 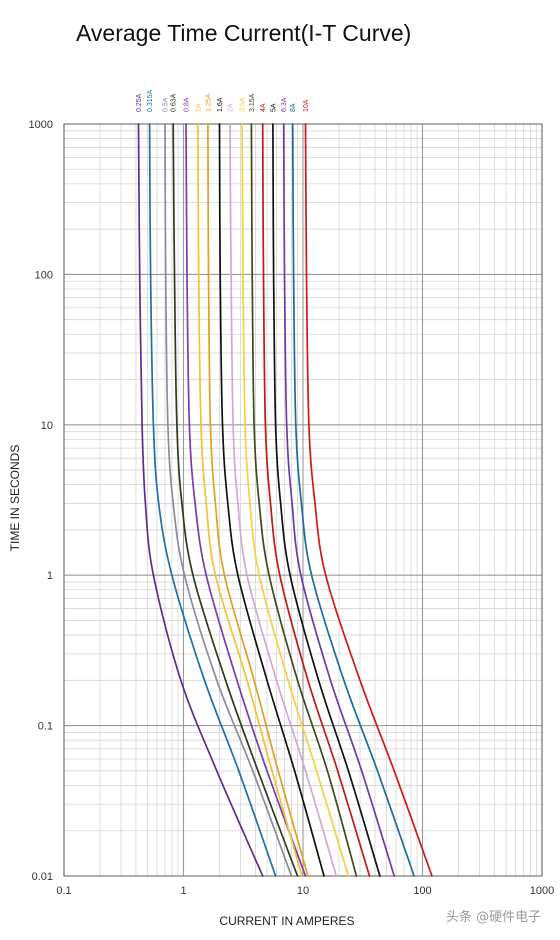 I want to click on y-tick-label: 1, so click(x=50, y=576).